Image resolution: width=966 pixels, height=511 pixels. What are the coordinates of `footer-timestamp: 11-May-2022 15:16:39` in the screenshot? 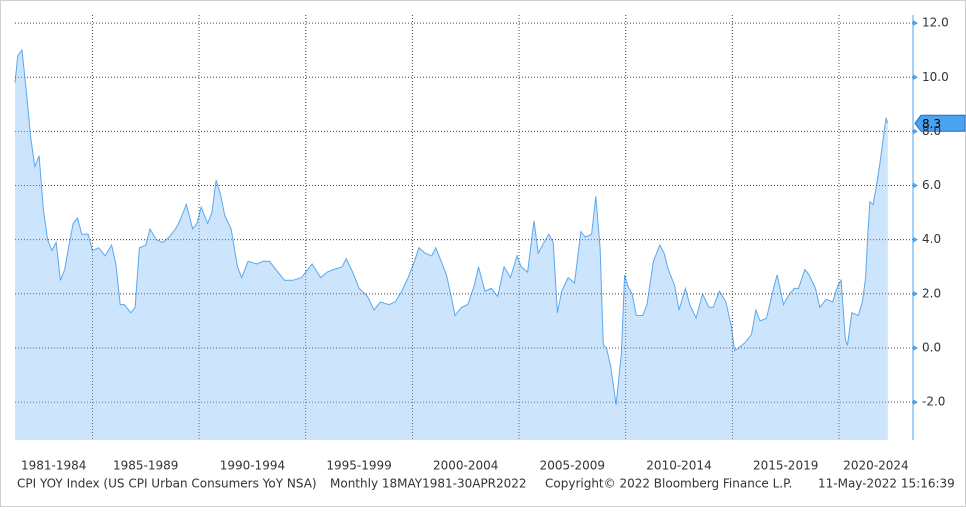 It's located at (886, 484).